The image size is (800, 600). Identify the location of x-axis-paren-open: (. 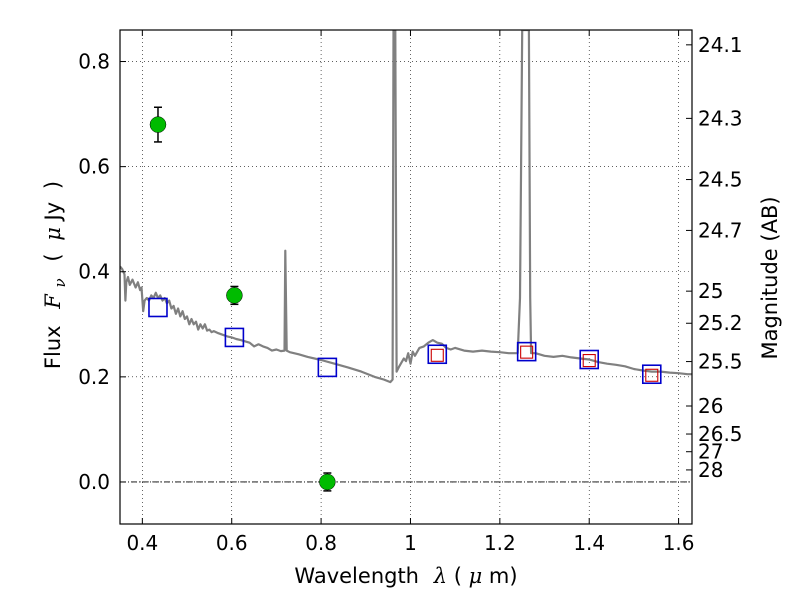
(458, 576).